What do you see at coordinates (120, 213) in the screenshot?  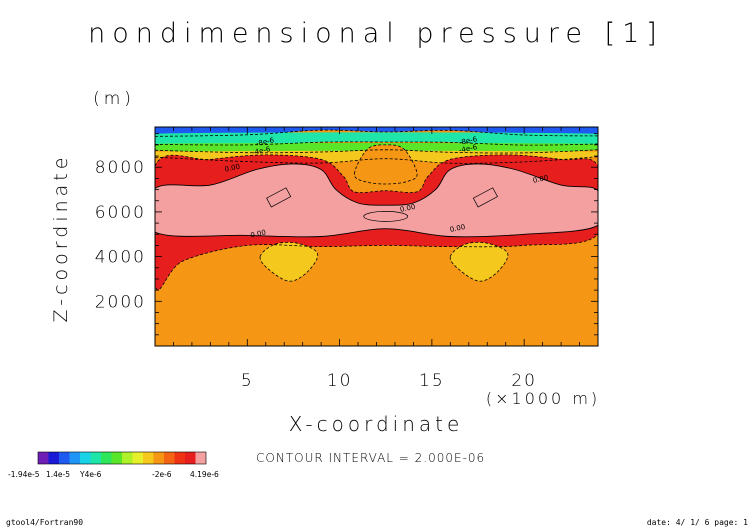 I see `y-tick-label: 6000` at bounding box center [120, 213].